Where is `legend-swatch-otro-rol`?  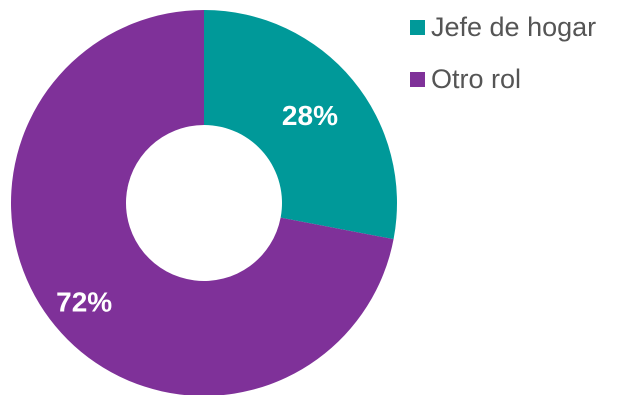 legend-swatch-otro-rol is located at coordinates (417, 79).